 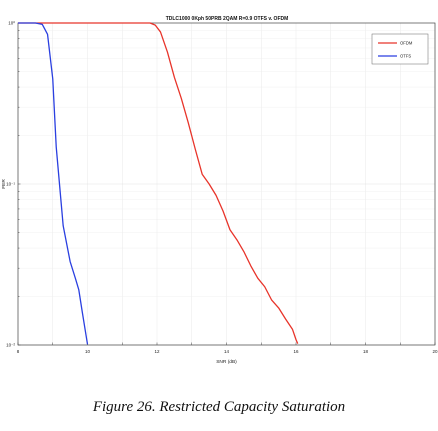 I want to click on y-tick-label: 10⁻², so click(x=10, y=345).